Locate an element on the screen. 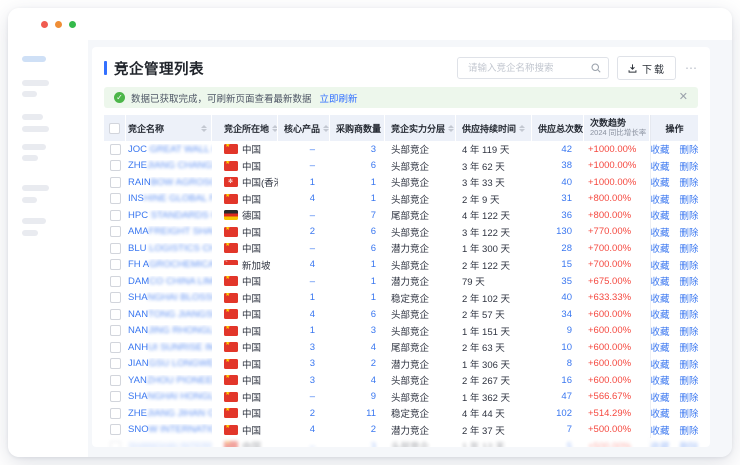 The height and width of the screenshot is (465, 740). maximize-window-icon is located at coordinates (72, 24).